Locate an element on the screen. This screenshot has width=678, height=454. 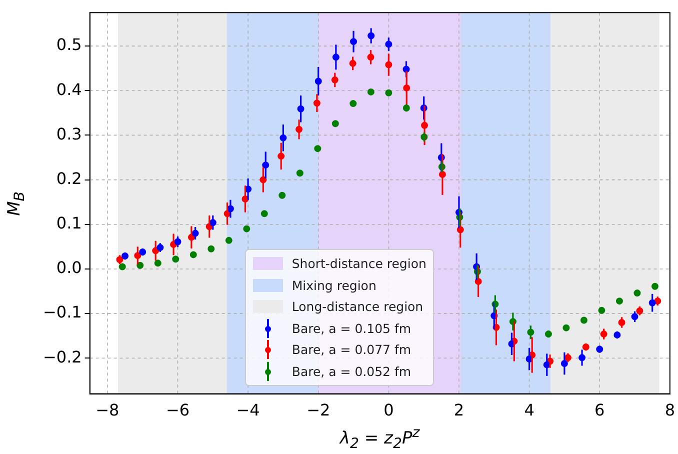
y-tick-label: −0.1 is located at coordinates (62, 312).